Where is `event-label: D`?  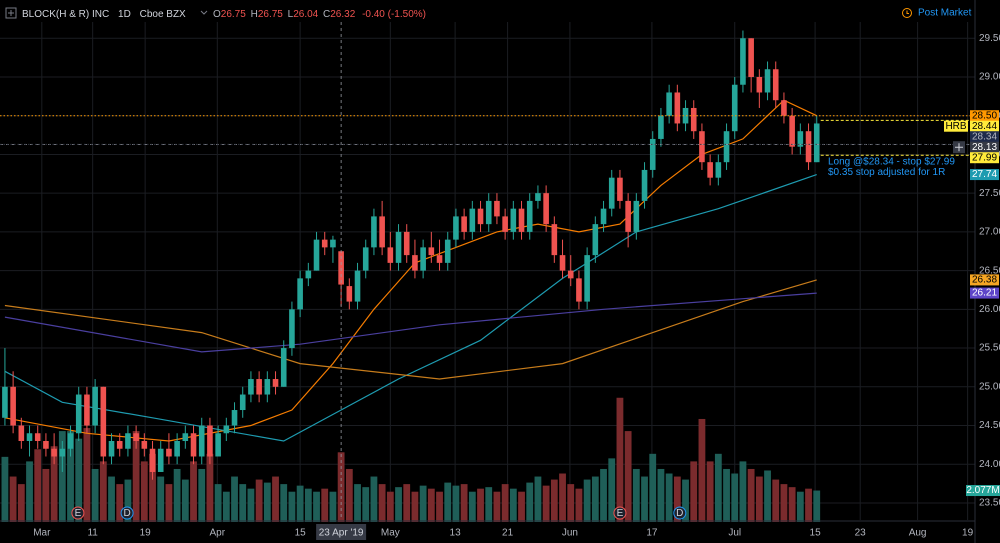 event-label: D is located at coordinates (126, 513).